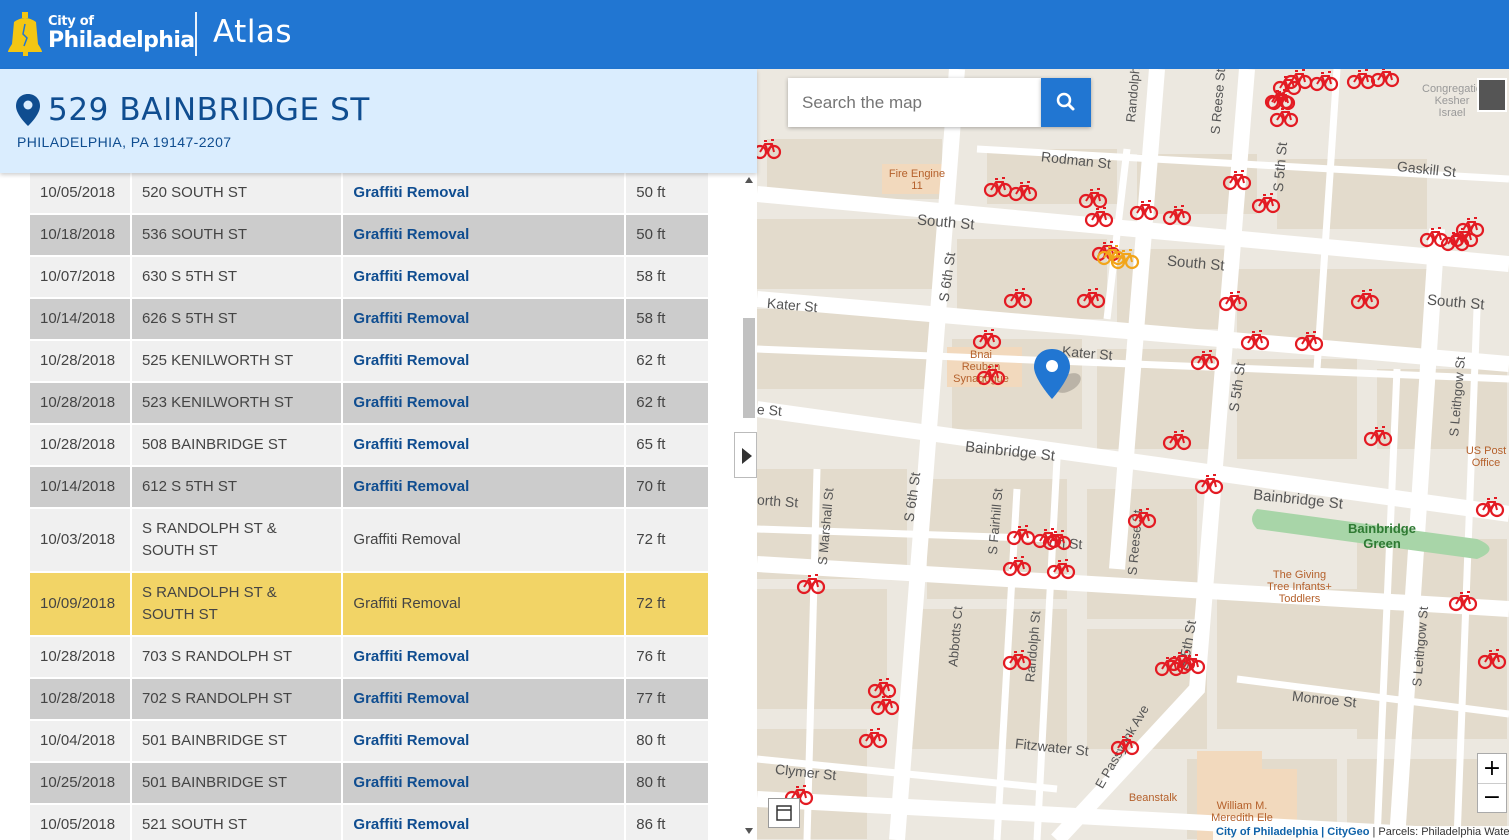 This screenshot has height=840, width=1509. Describe the element at coordinates (81, 741) in the screenshot. I see `row-date: 10/04/2018` at that location.